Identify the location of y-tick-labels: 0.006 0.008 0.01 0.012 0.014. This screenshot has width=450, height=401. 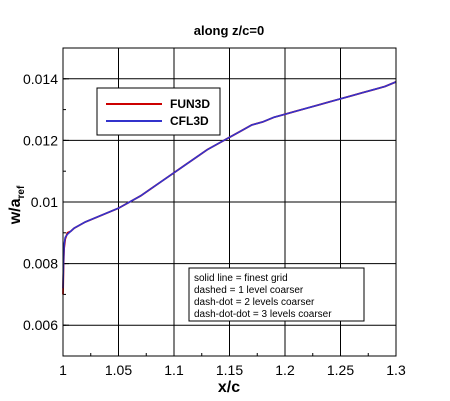
(40, 202).